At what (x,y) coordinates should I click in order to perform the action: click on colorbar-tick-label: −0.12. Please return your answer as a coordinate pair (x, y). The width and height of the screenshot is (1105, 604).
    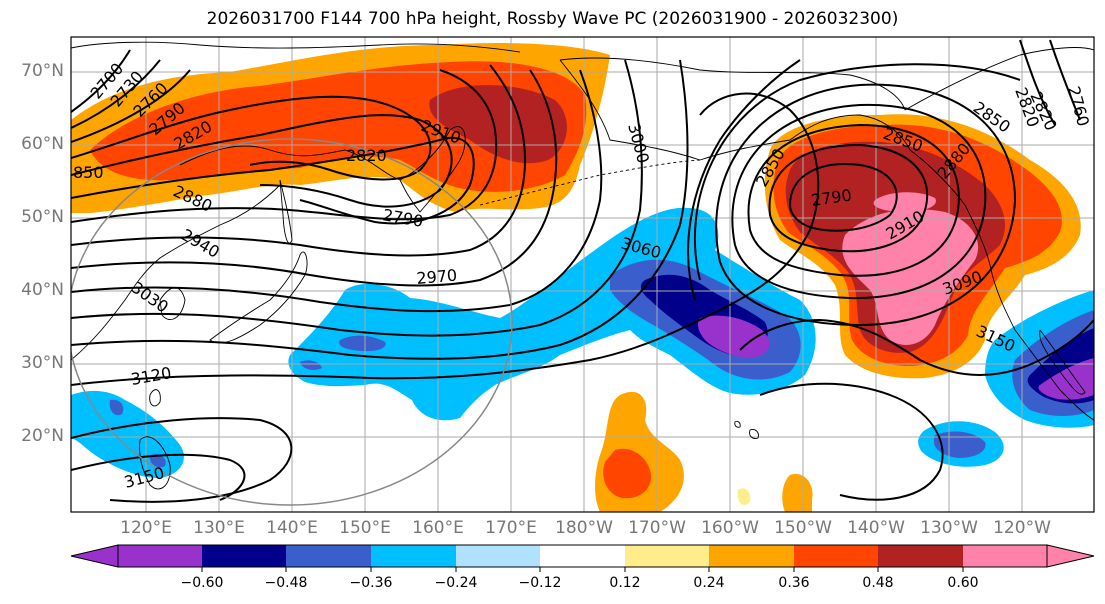
    Looking at the image, I should click on (540, 583).